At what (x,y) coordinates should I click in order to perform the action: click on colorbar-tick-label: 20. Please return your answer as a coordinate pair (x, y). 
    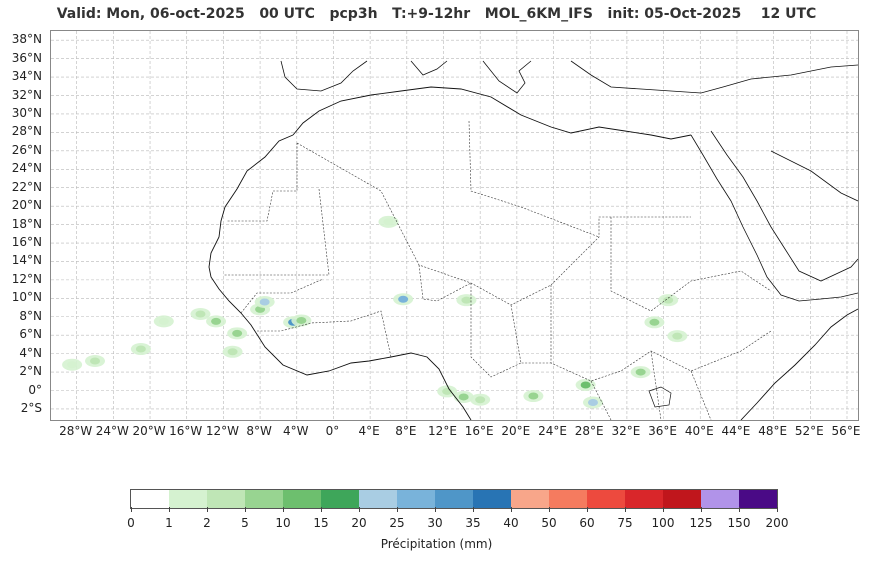
    Looking at the image, I should click on (359, 523).